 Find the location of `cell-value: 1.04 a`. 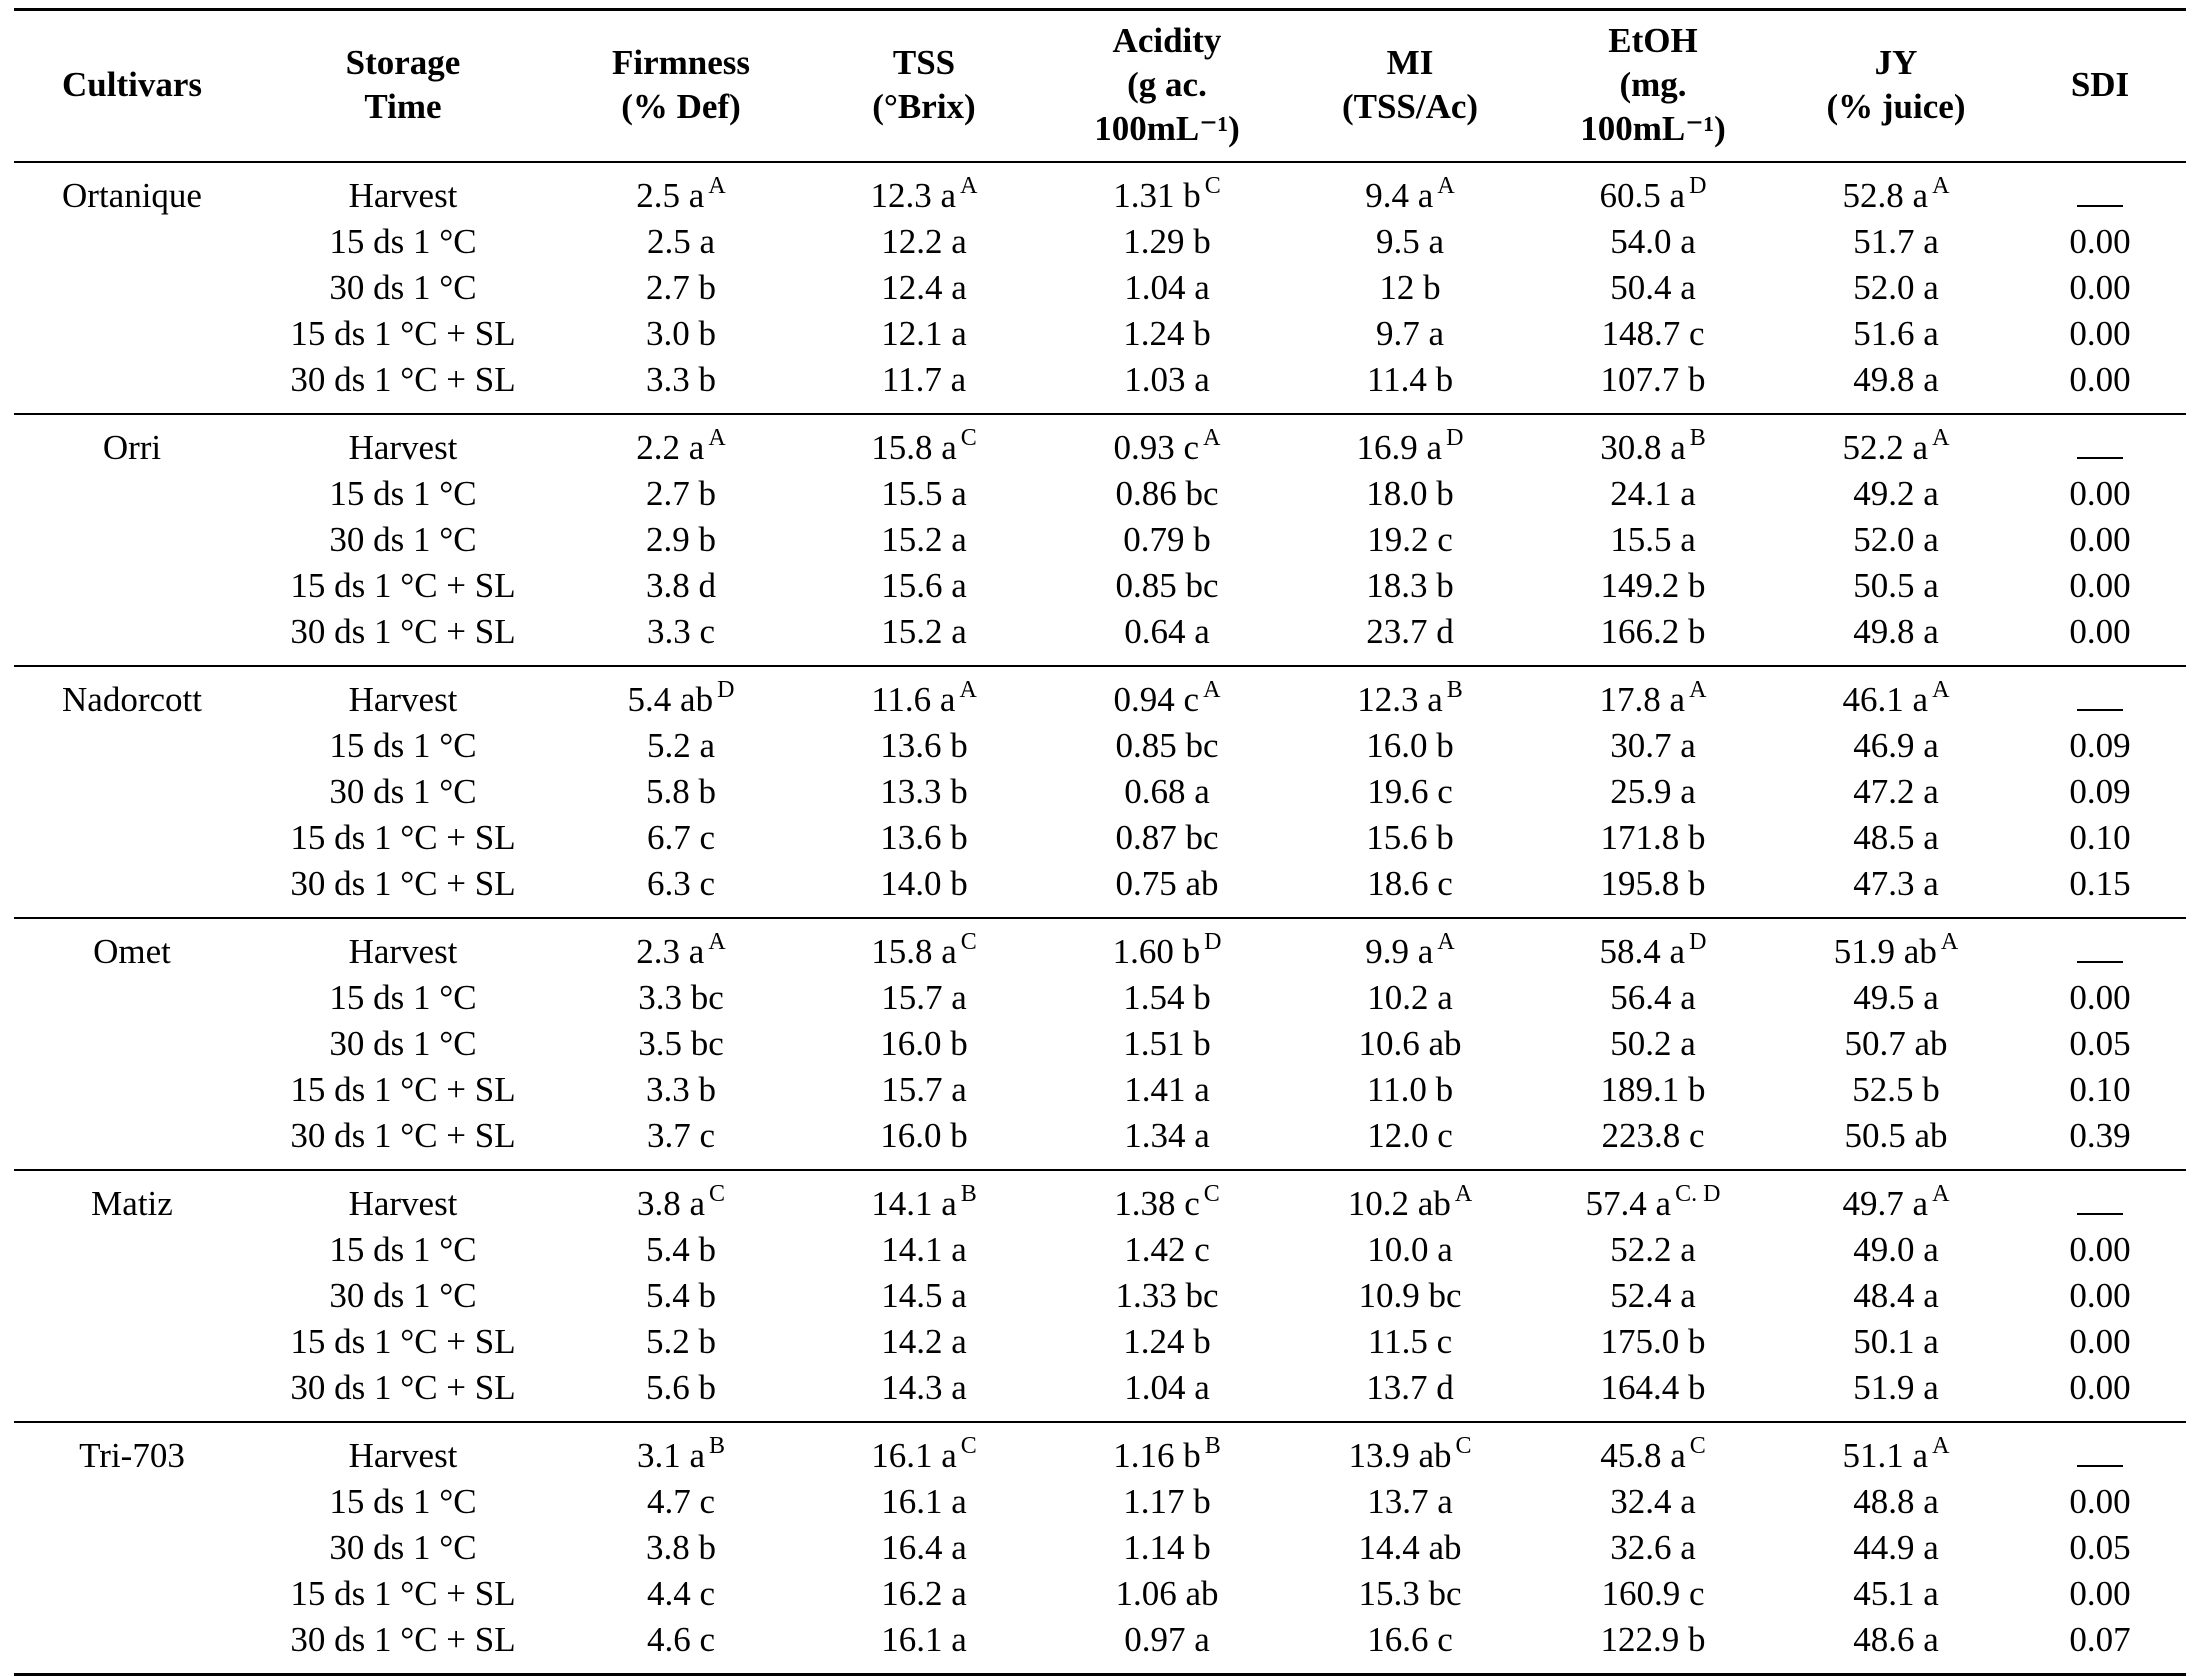

cell-value: 1.04 a is located at coordinates (1167, 1387).